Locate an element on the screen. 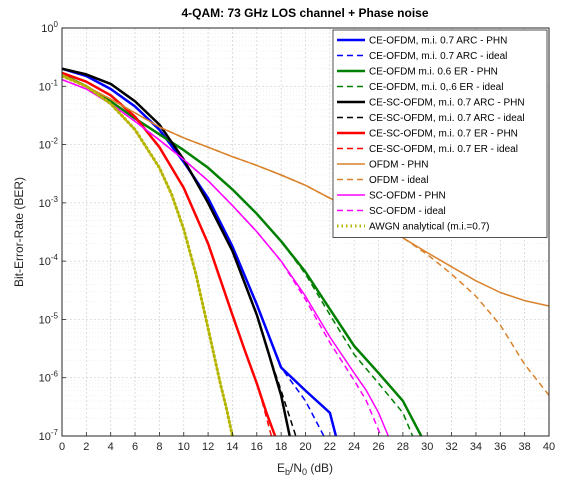  x-tick-label: 20 is located at coordinates (305, 447).